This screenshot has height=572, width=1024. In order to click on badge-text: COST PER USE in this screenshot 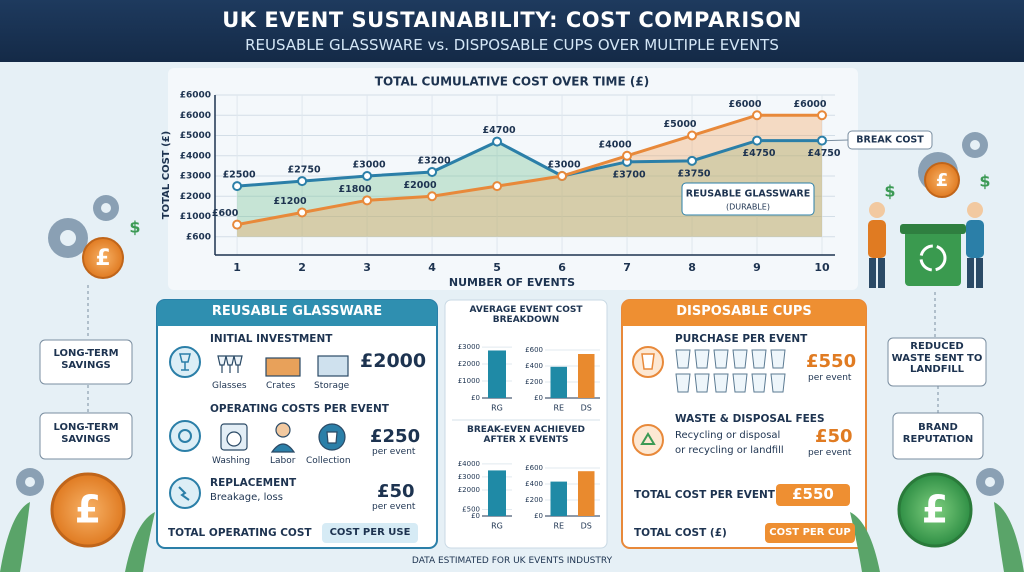, I will do `click(370, 532)`.